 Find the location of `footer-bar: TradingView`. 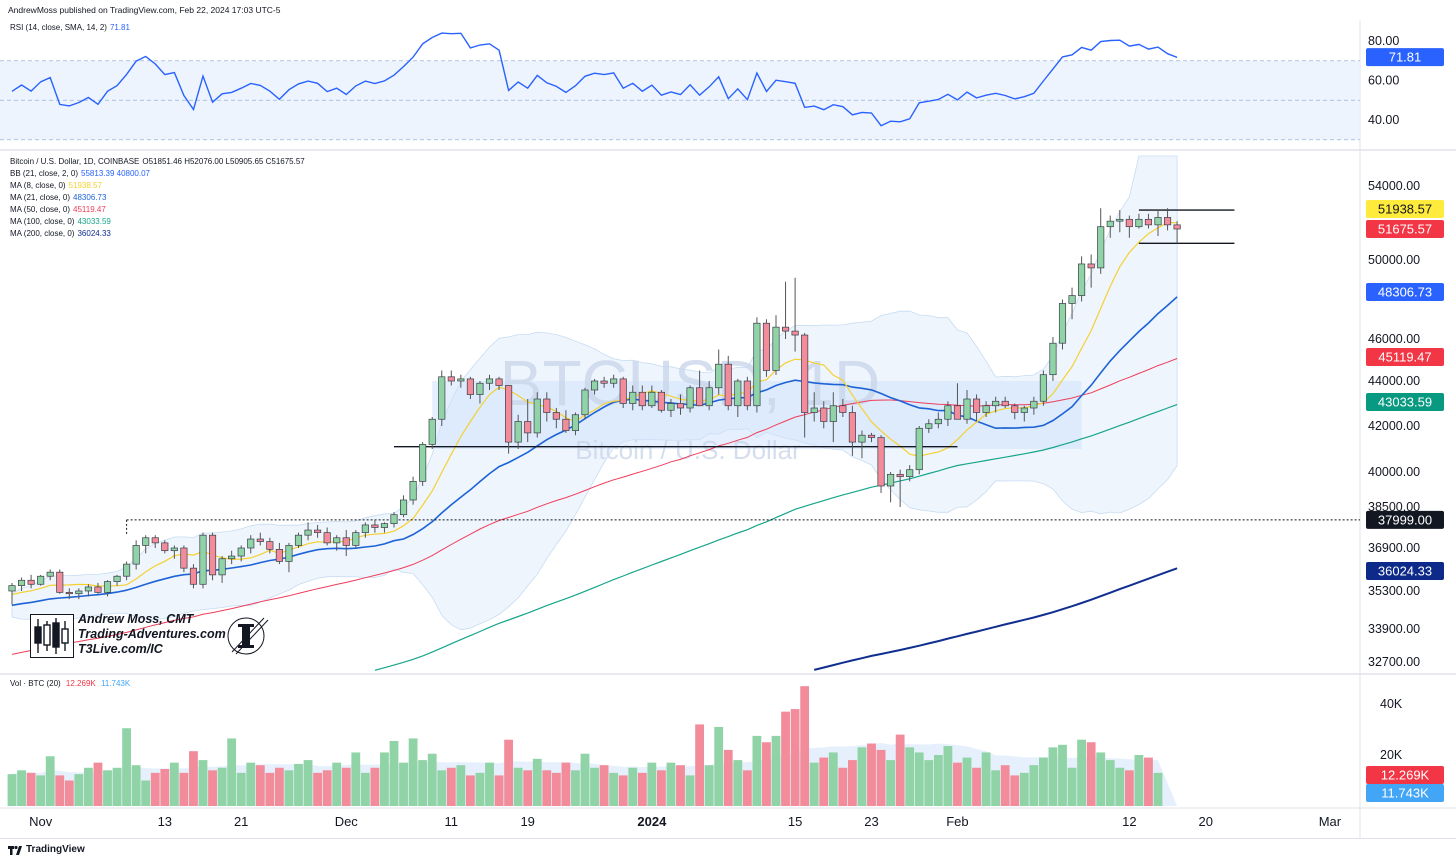

footer-bar: TradingView is located at coordinates (728, 849).